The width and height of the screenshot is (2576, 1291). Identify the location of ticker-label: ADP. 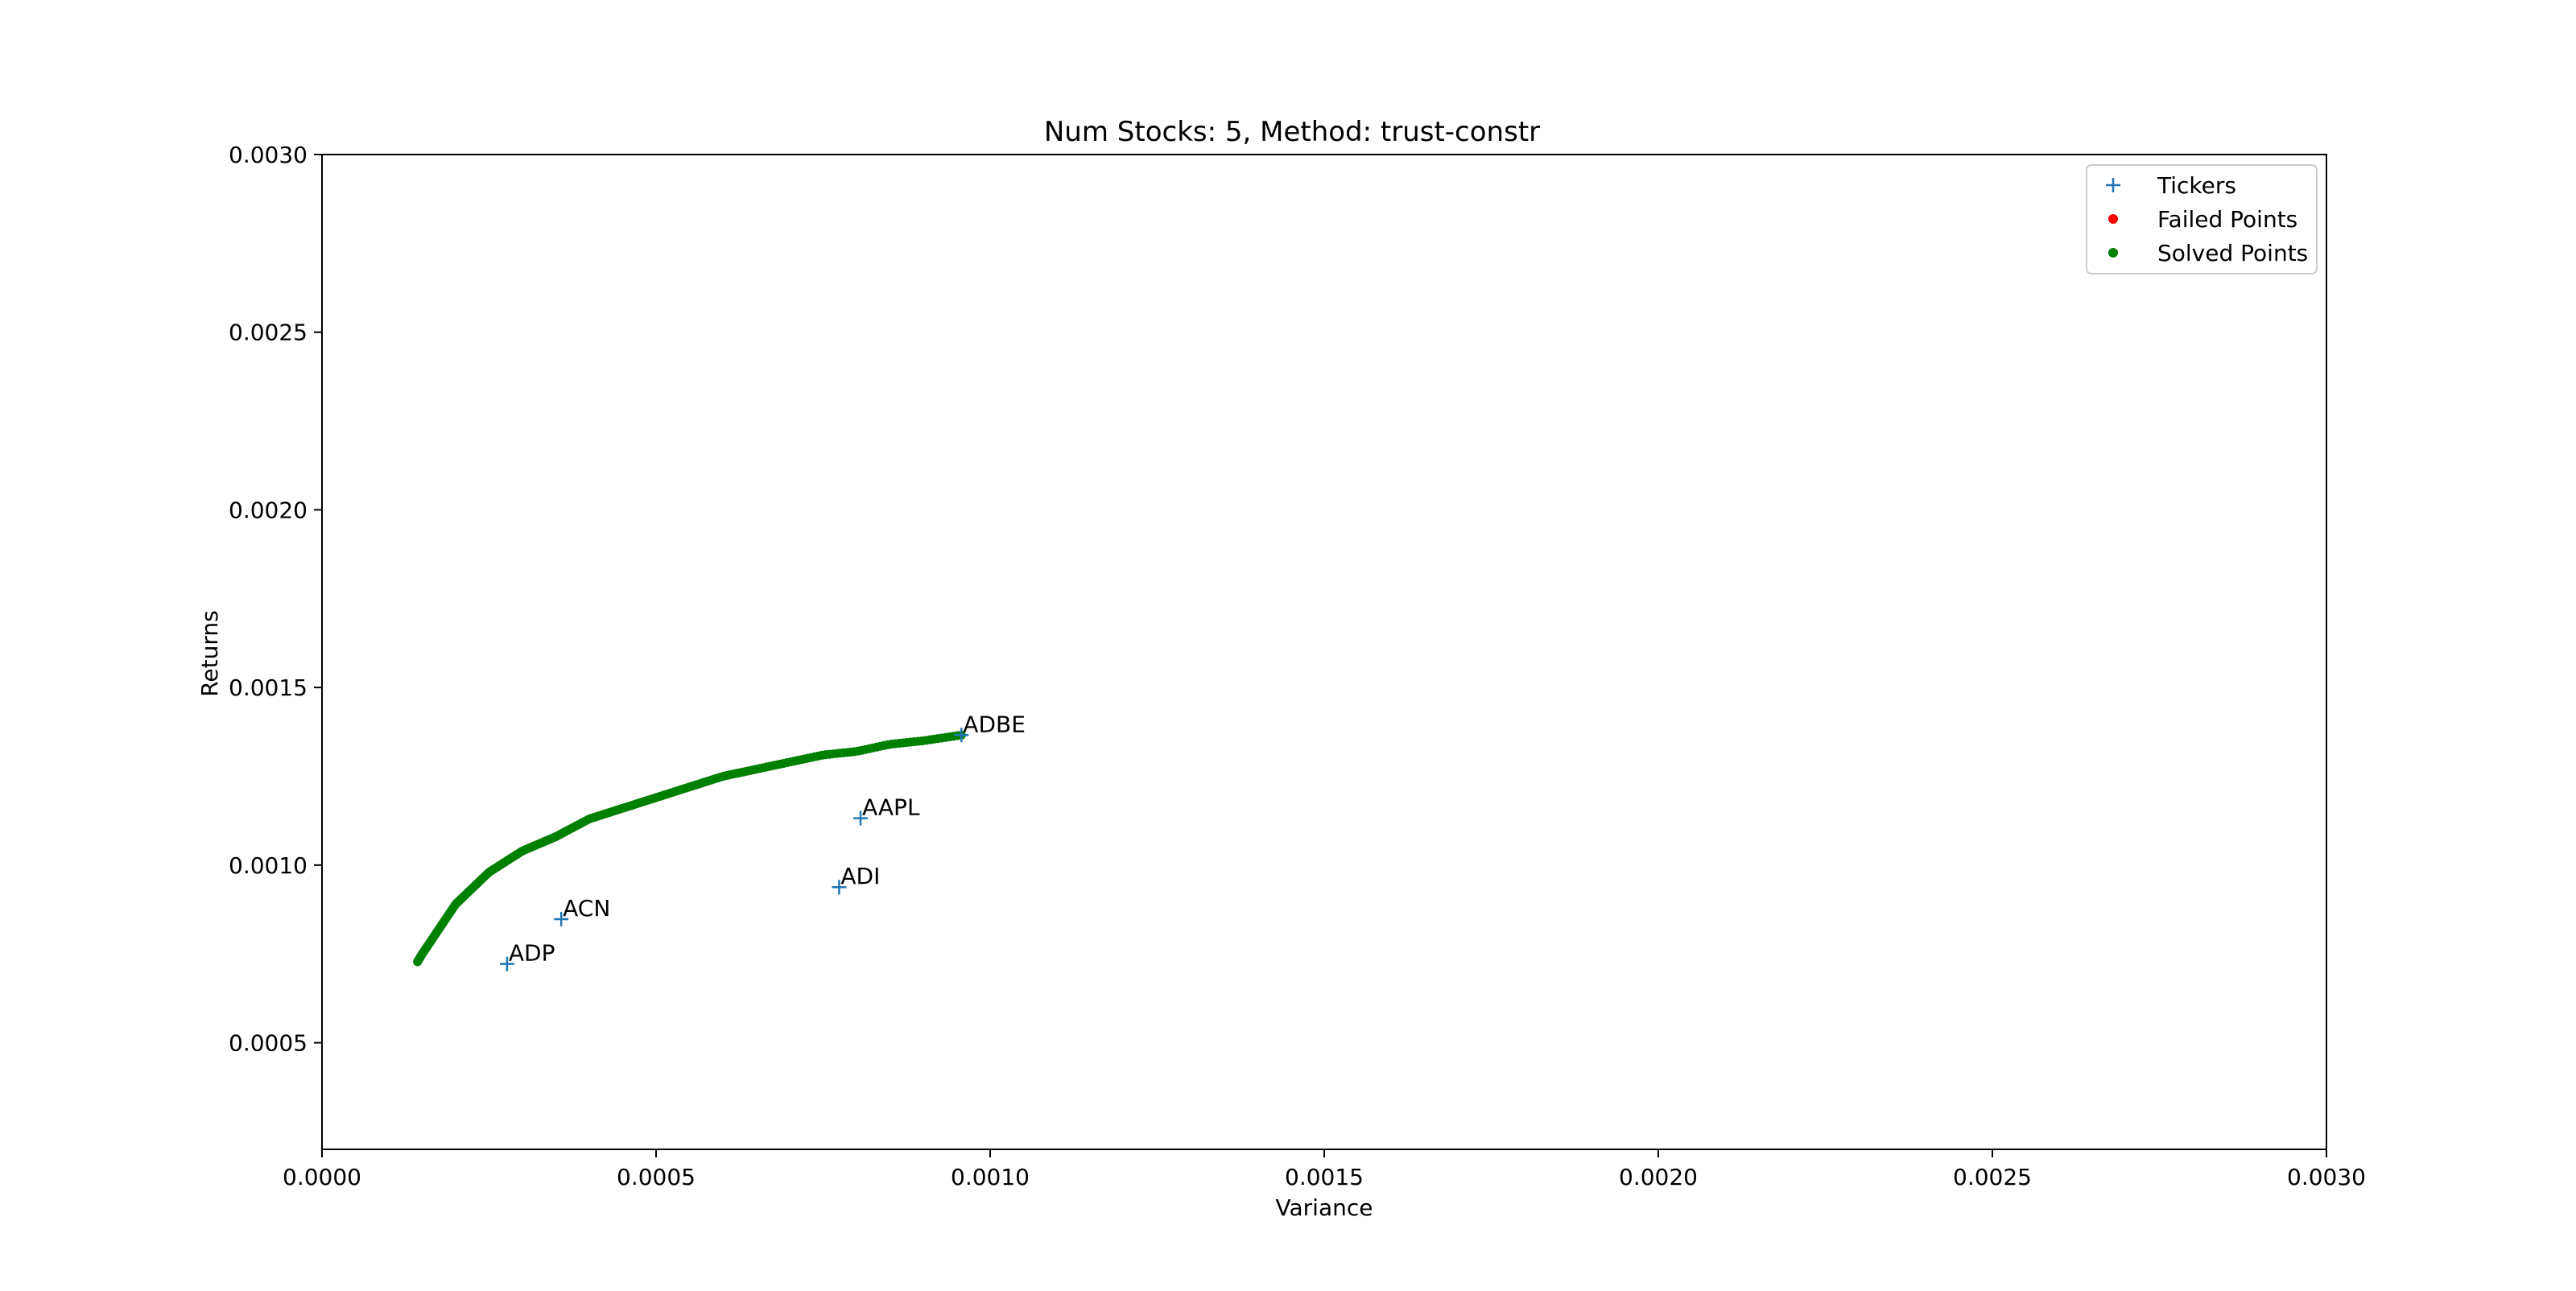
(532, 953).